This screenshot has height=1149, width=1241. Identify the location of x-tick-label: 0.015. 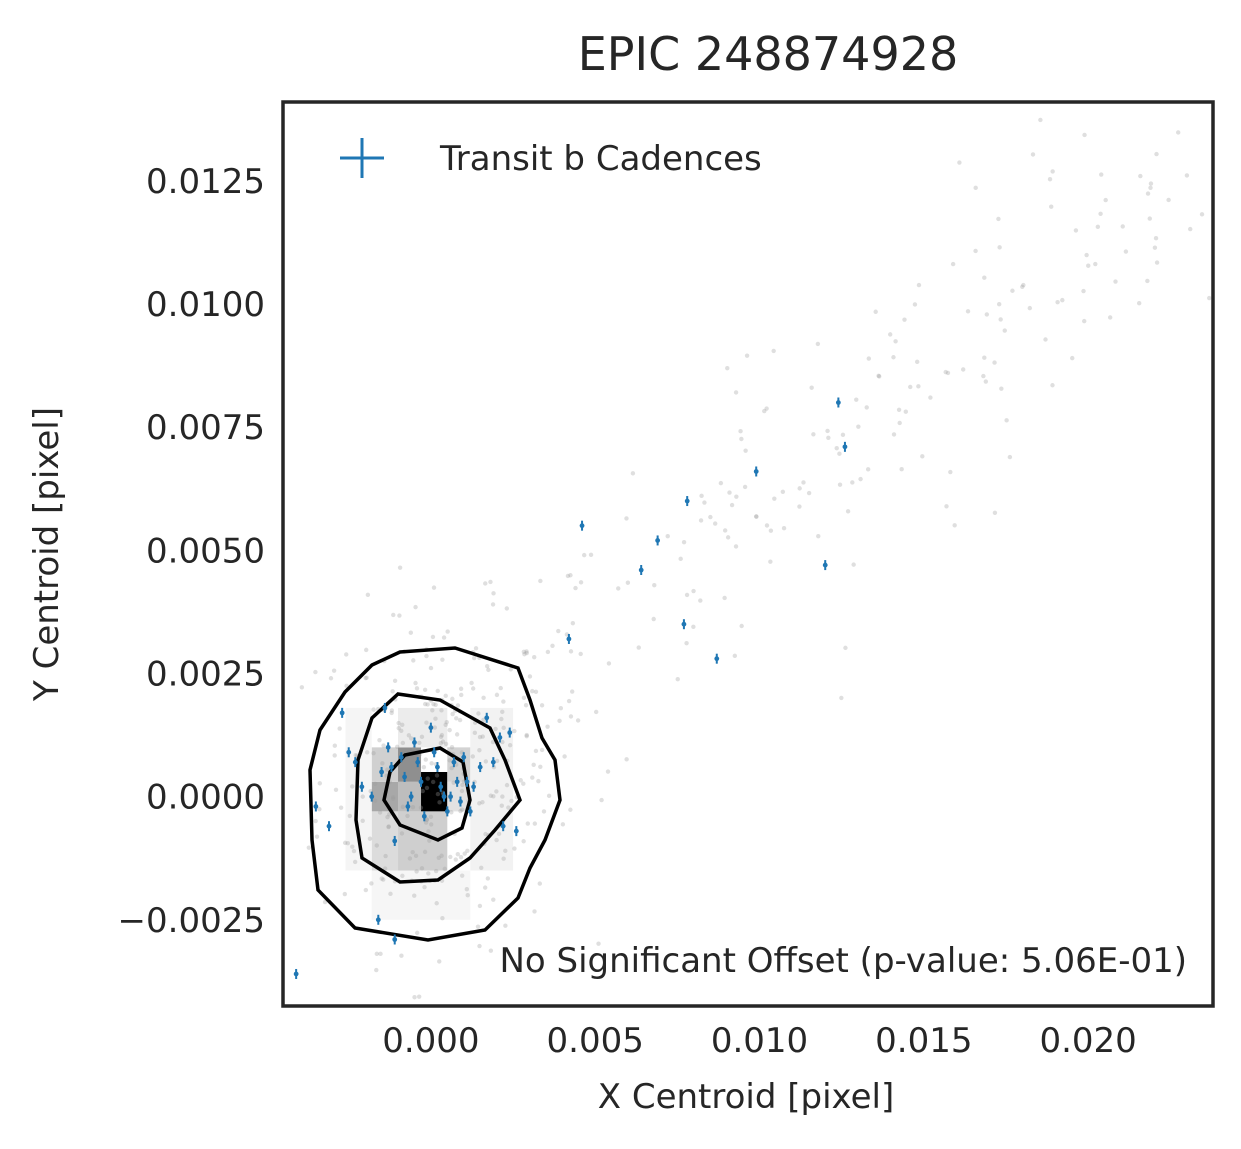
(923, 1041).